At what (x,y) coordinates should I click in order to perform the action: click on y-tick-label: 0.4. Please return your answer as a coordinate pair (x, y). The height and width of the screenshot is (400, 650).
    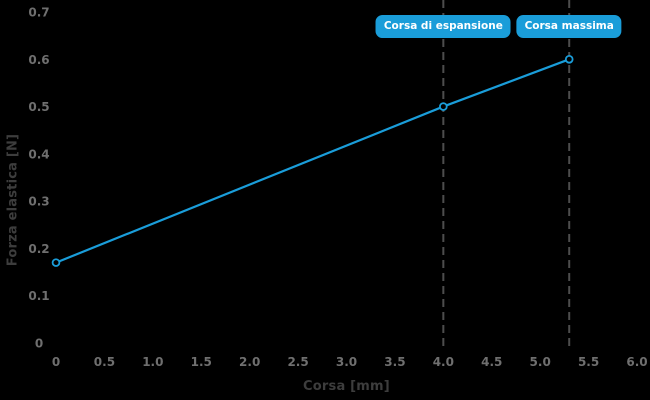
    Looking at the image, I should click on (38, 154).